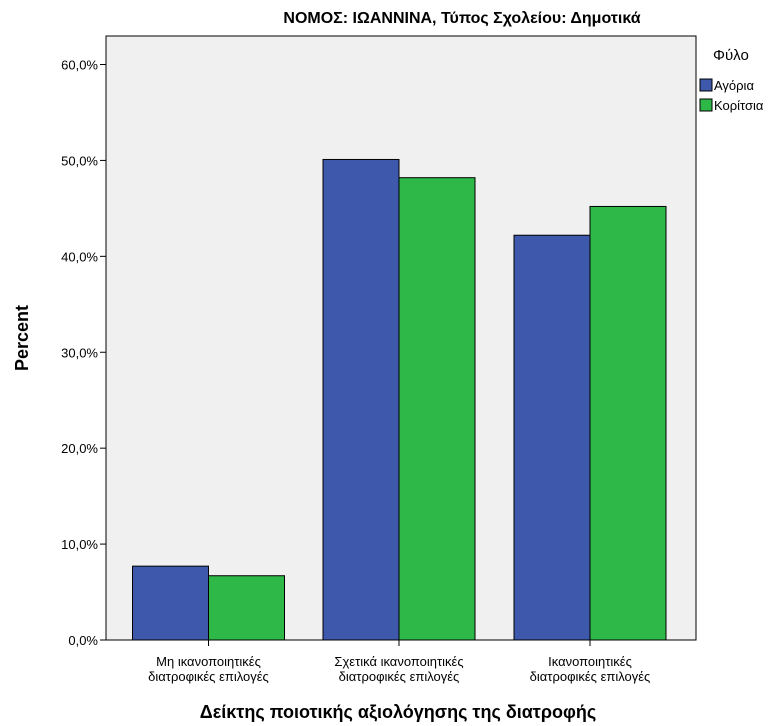 The width and height of the screenshot is (778, 726). What do you see at coordinates (731, 55) in the screenshot?
I see `legend-title: Φύλο` at bounding box center [731, 55].